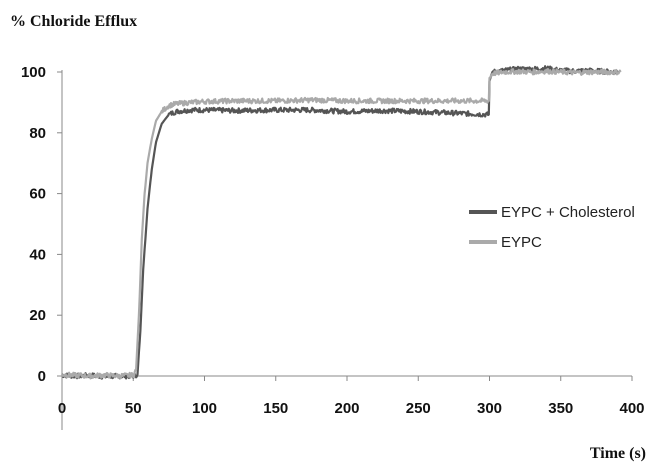 The image size is (651, 462). Describe the element at coordinates (489, 408) in the screenshot. I see `x-tick-label: 300` at that location.